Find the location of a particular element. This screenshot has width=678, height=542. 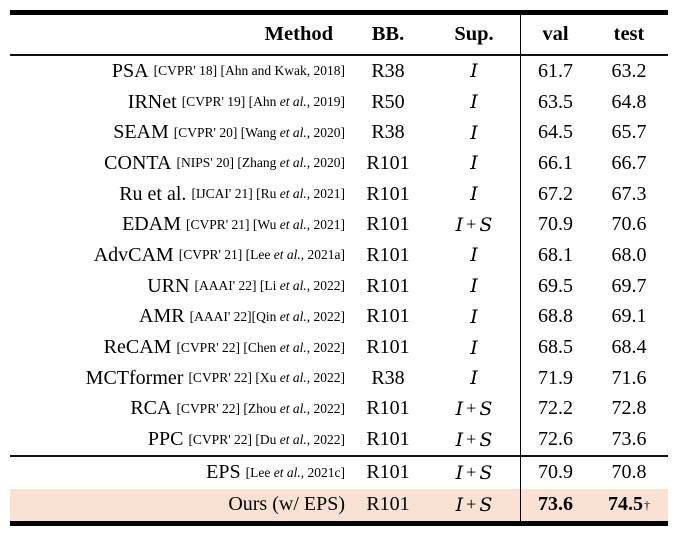

method-name: CONTA is located at coordinates (138, 162).